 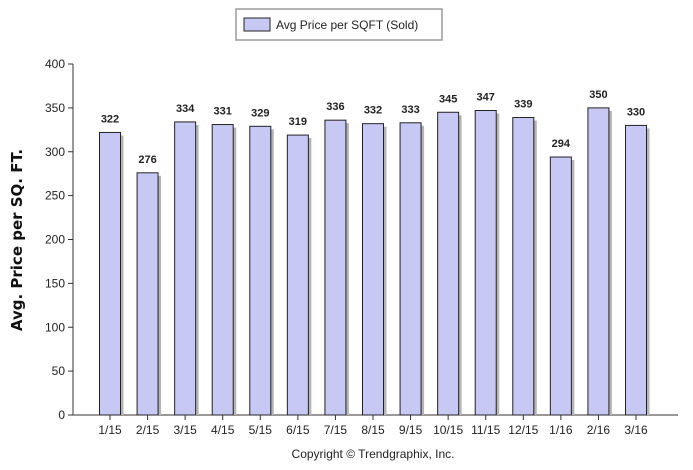 What do you see at coordinates (298, 430) in the screenshot?
I see `x-tick-label: 6/15` at bounding box center [298, 430].